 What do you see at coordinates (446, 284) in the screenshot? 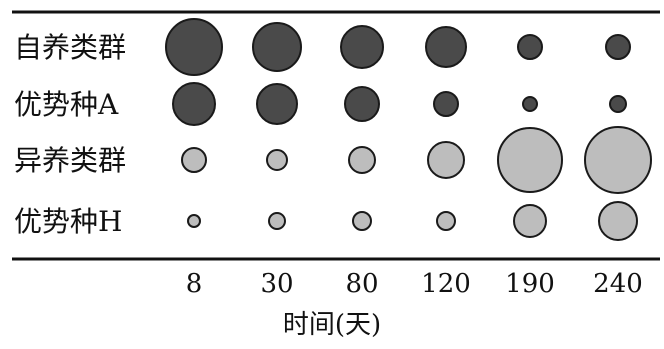
I see `x-tick-label: 120` at bounding box center [446, 284].